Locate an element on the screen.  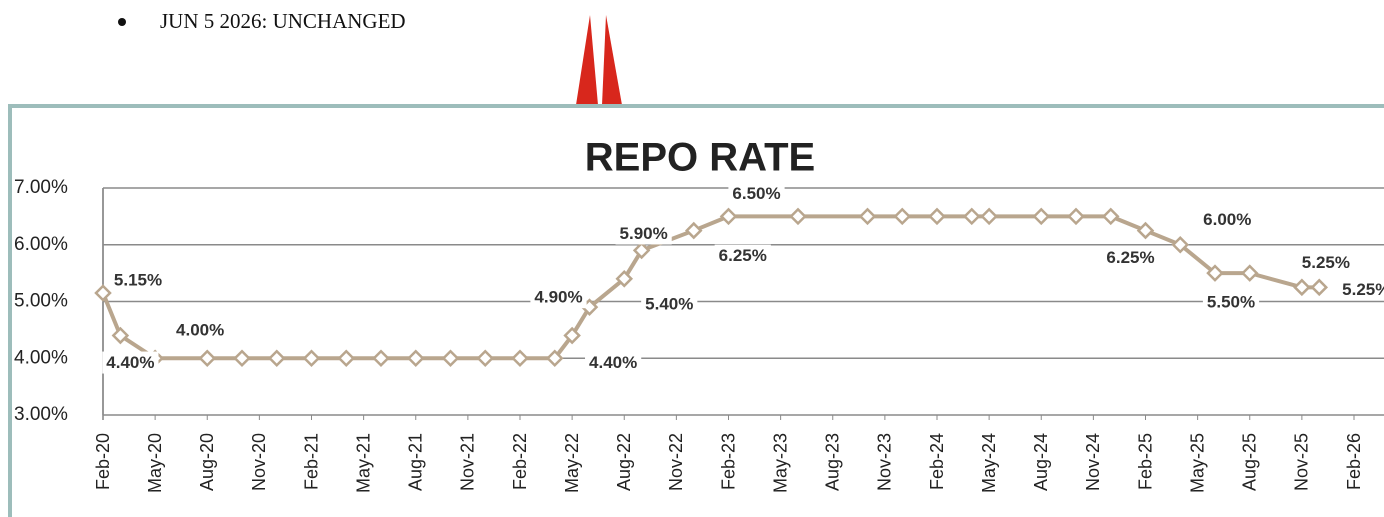
data-label: 4.00% is located at coordinates (200, 330).